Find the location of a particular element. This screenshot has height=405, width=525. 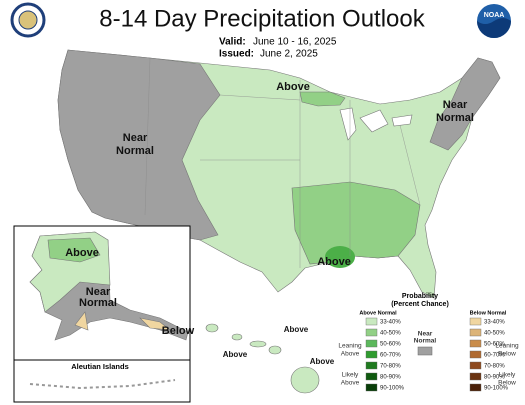

aleutian-inset is located at coordinates (102, 381).